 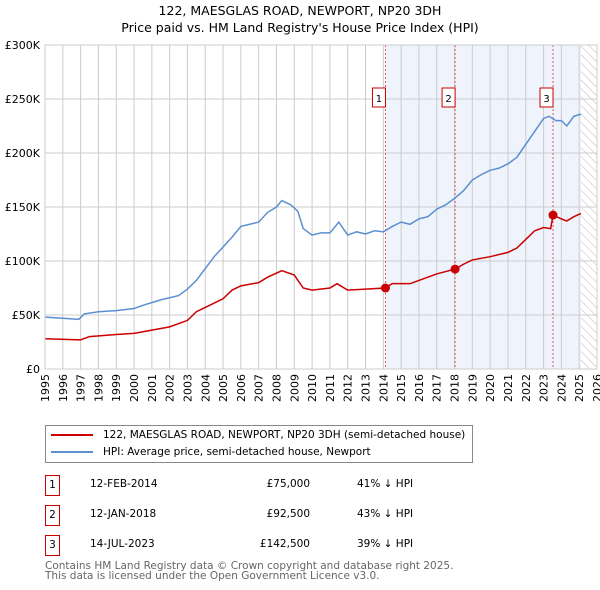 What do you see at coordinates (348, 388) in the screenshot?
I see `x-tick-label: 2012` at bounding box center [348, 388].